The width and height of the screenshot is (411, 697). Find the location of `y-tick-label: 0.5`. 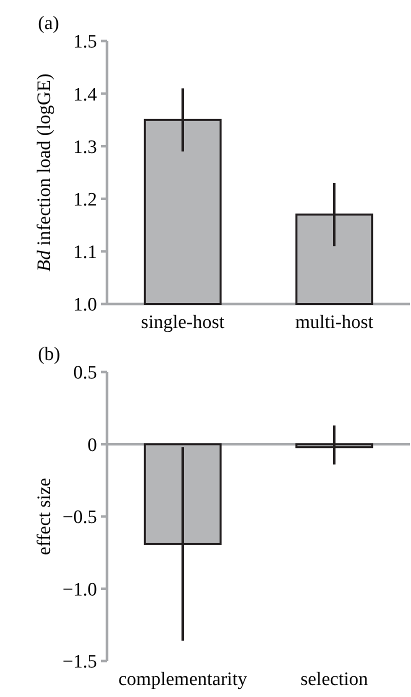

y-tick-label: 0.5 is located at coordinates (85, 373).